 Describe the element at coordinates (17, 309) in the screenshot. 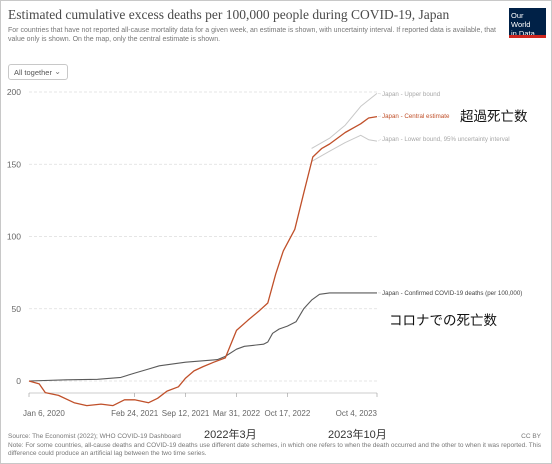

I see `y-tick-label: 50` at that location.